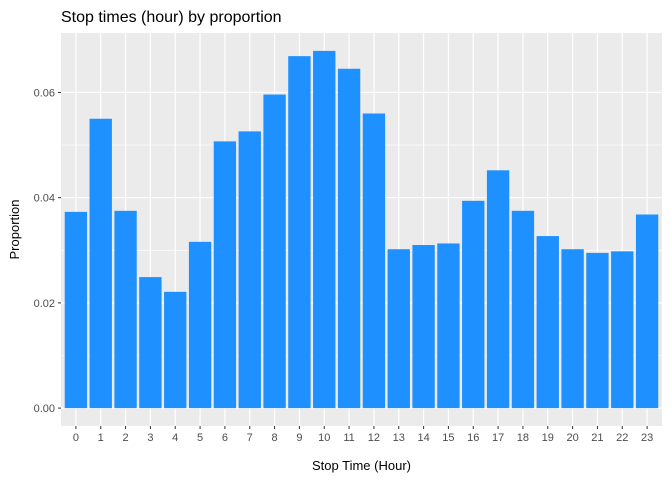 The height and width of the screenshot is (480, 672). I want to click on x-tick-label: 2, so click(126, 438).